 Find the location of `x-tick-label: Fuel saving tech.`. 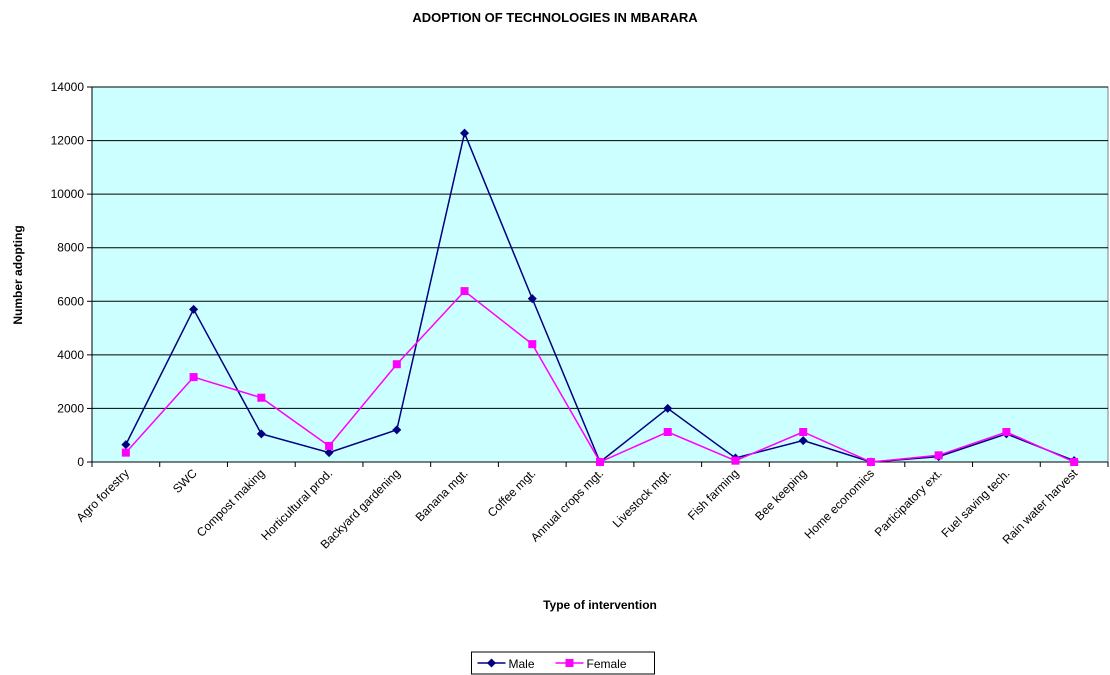

x-tick-label: Fuel saving tech. is located at coordinates (975, 503).